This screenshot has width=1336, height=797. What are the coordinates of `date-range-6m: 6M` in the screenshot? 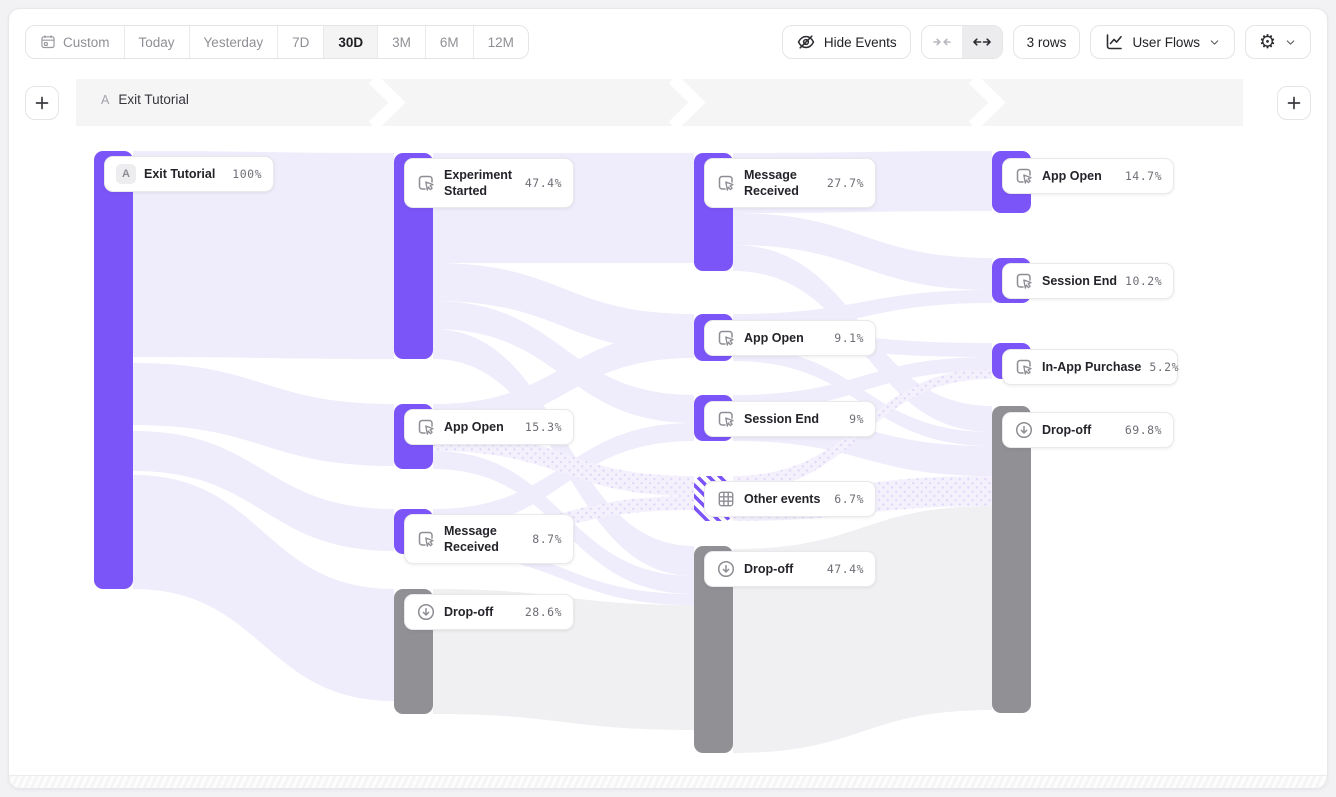 It's located at (450, 42).